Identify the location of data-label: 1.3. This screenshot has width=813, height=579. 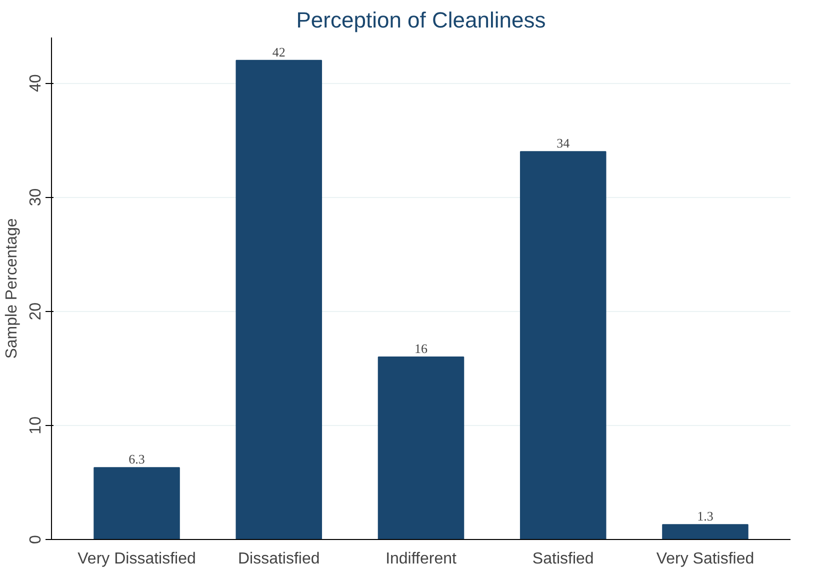
(705, 516).